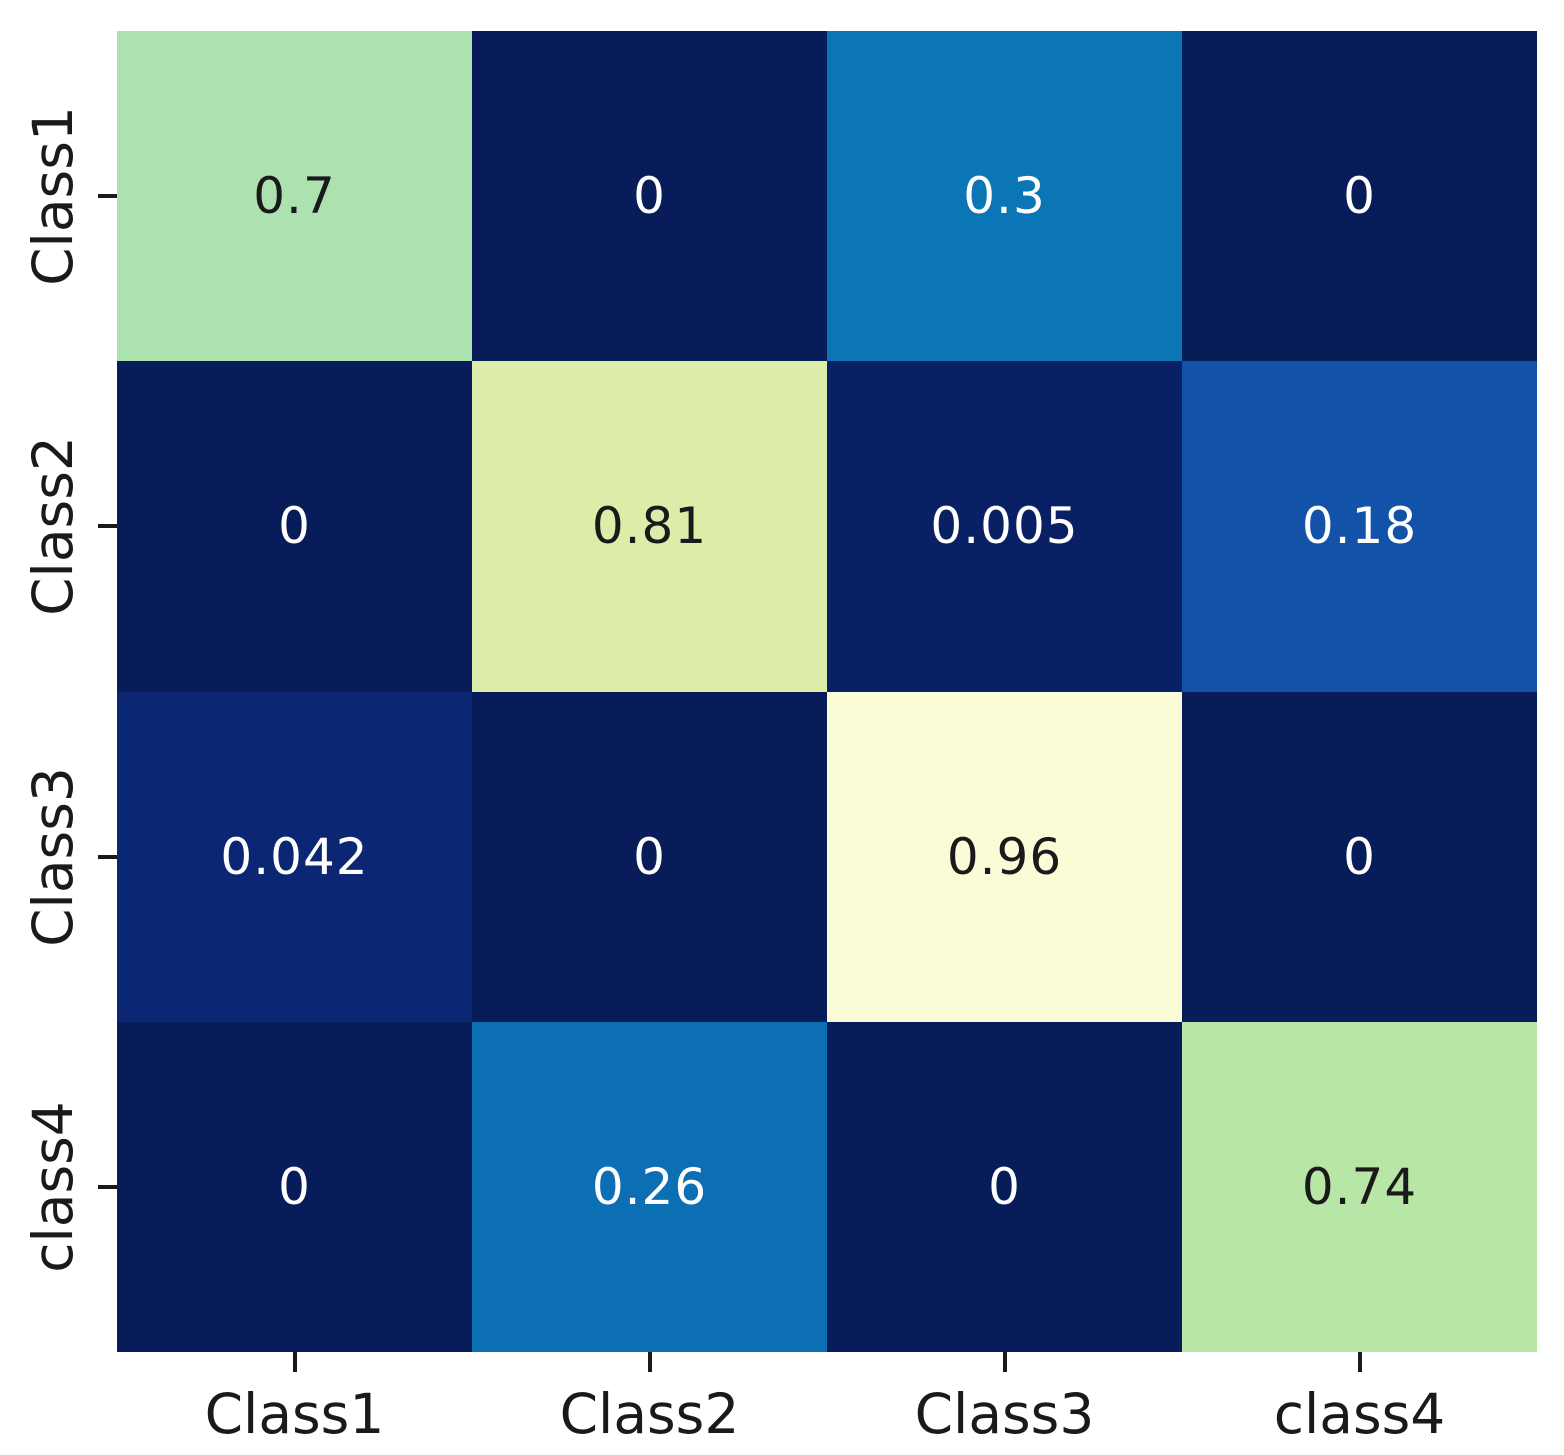 This screenshot has width=1564, height=1455. I want to click on y-tick-label-text: Class2, so click(53, 526).